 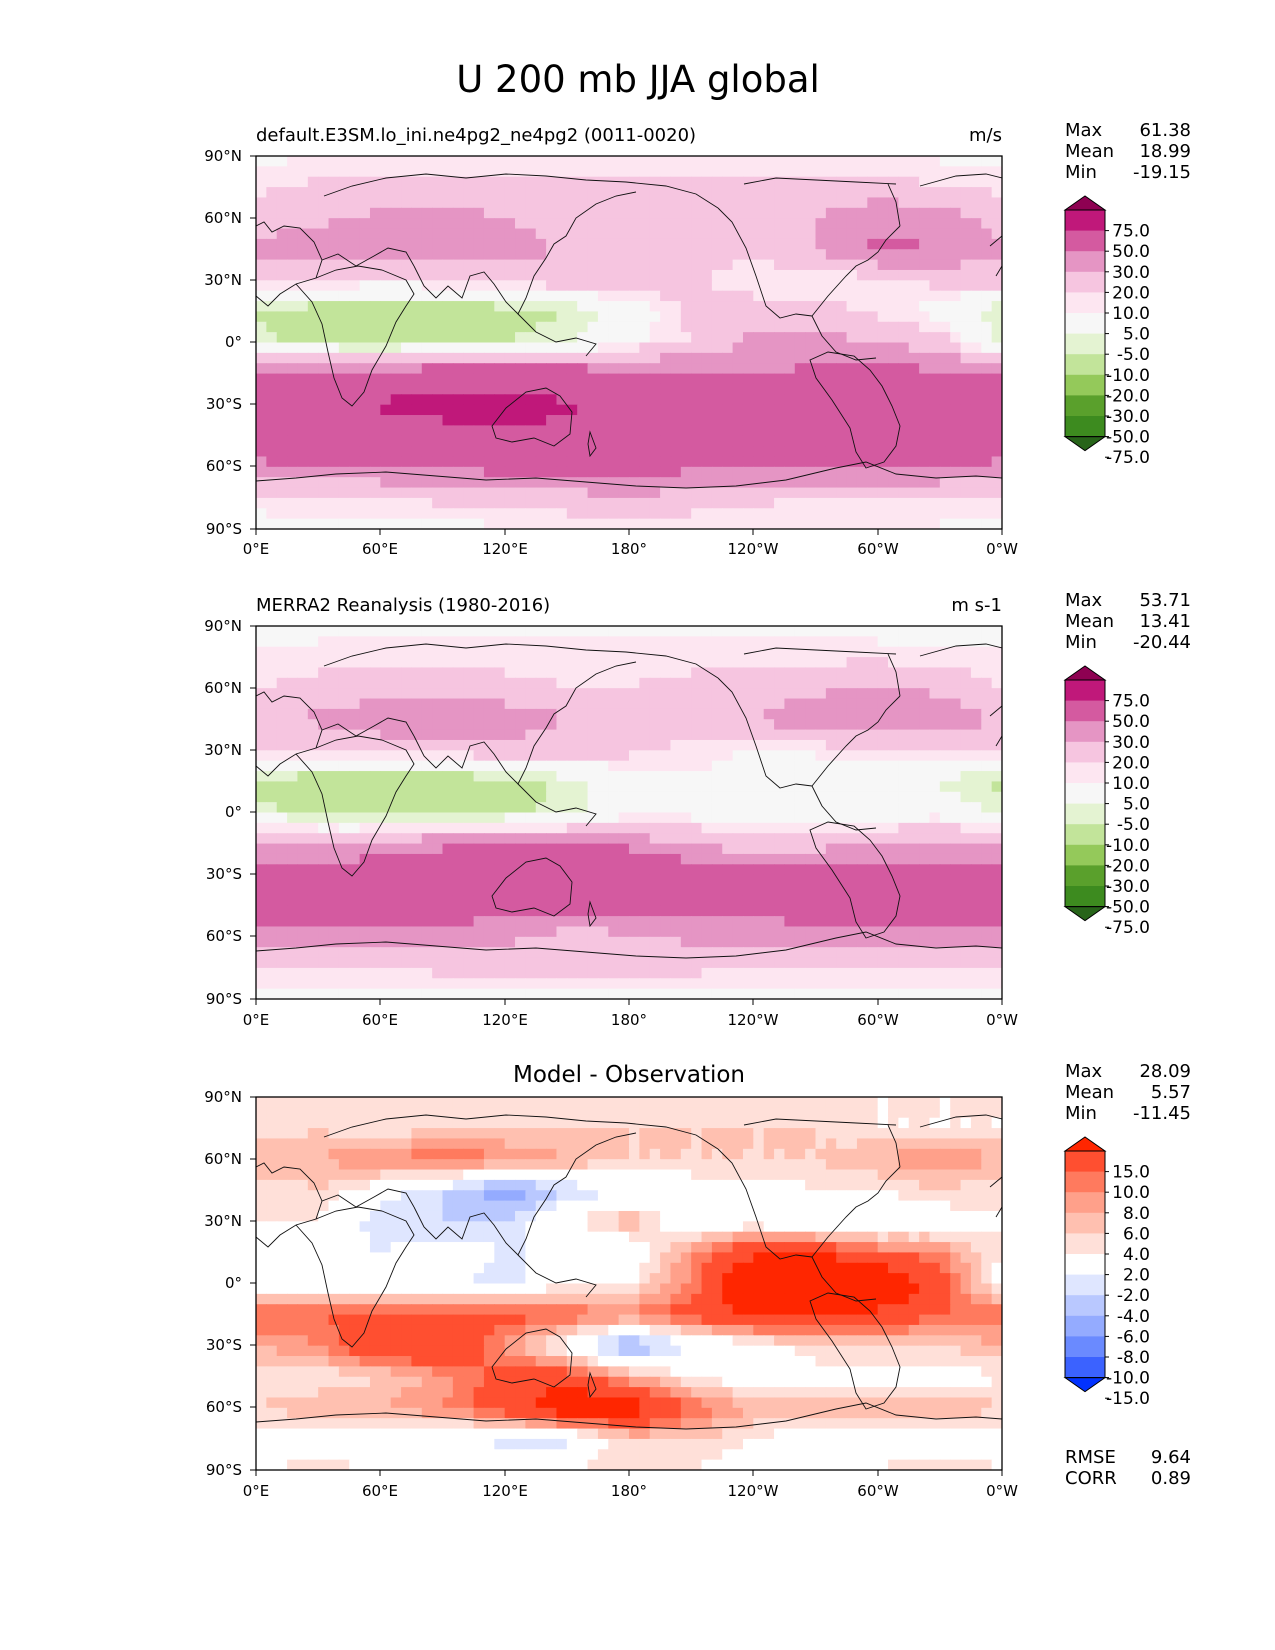 I want to click on panel-model-lat-tick: 90°S, so click(x=224, y=529).